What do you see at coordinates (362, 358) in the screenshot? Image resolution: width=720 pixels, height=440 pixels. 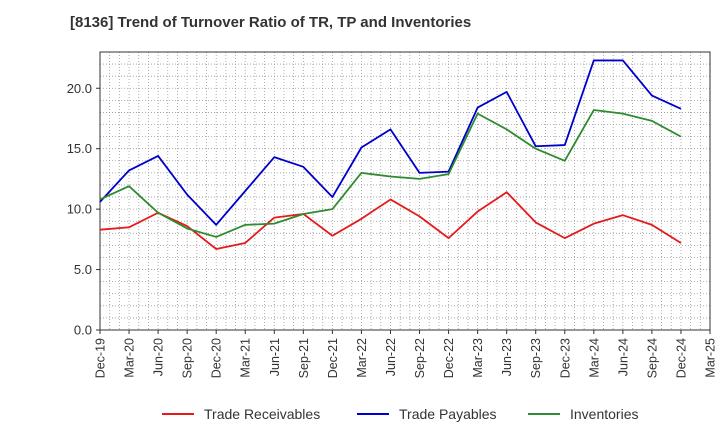 I see `x-tick-label: Mar-22` at bounding box center [362, 358].